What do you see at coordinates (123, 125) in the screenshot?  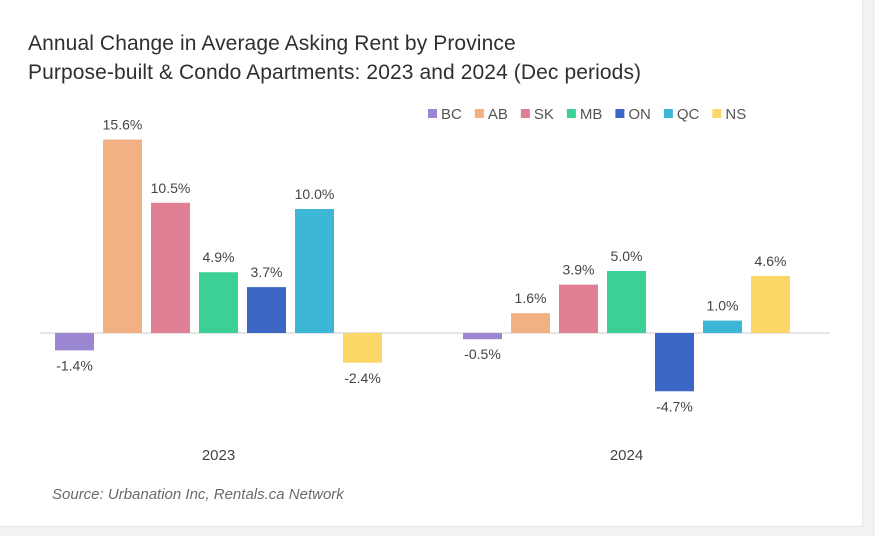 I see `data-label-ab-2023: 15.6%` at bounding box center [123, 125].